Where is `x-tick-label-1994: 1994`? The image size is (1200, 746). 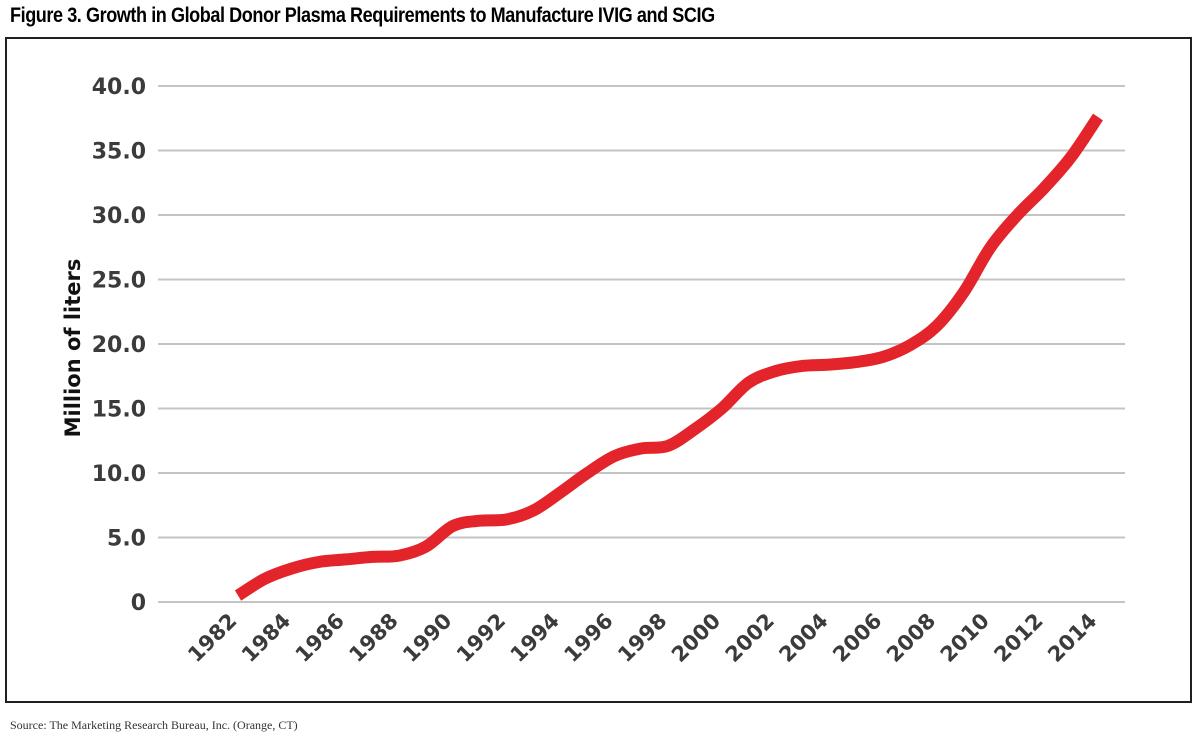 x-tick-label-1994: 1994 is located at coordinates (535, 638).